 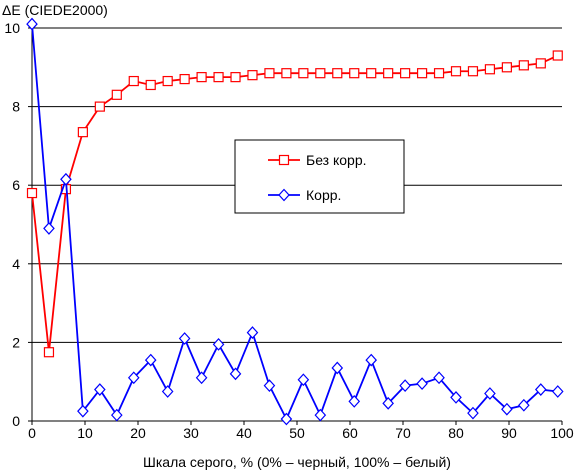 I want to click on x-tick-label-100: 100, so click(x=562, y=433).